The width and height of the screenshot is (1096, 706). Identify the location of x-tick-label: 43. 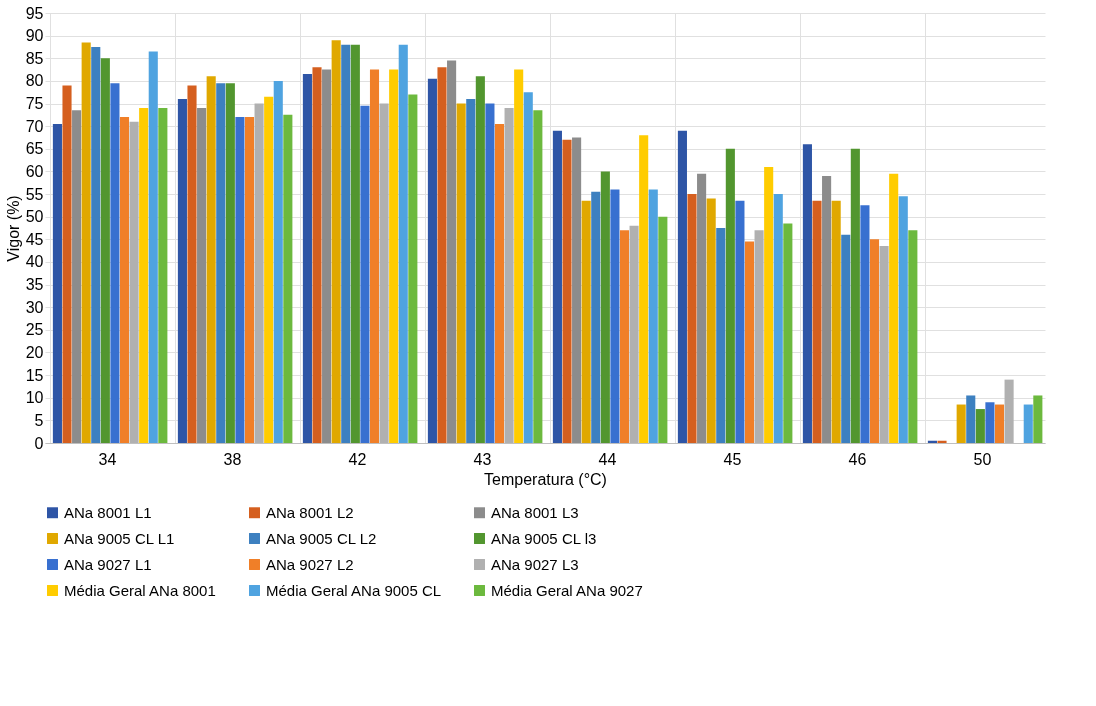
(482, 459).